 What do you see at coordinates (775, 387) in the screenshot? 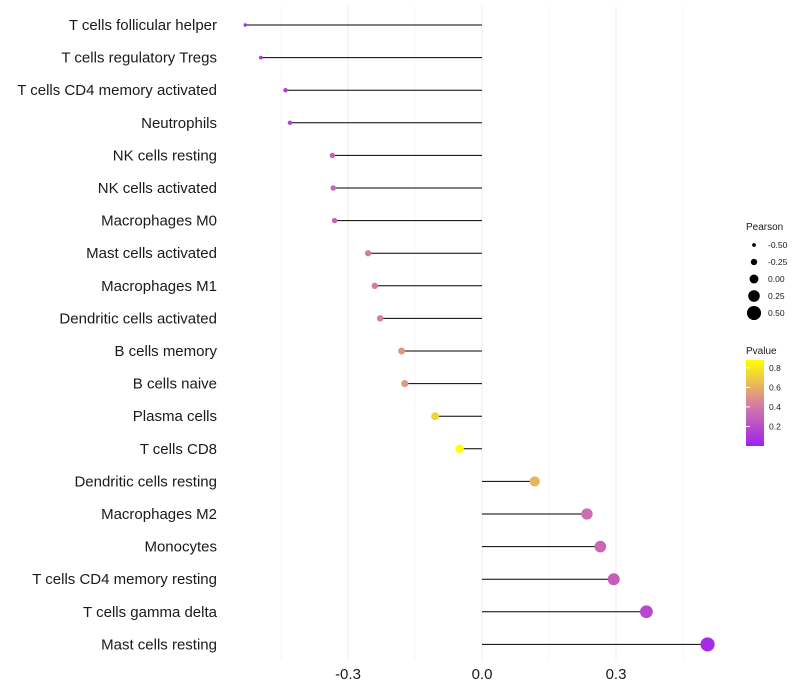
I see `legend-color-label: 0.6` at bounding box center [775, 387].